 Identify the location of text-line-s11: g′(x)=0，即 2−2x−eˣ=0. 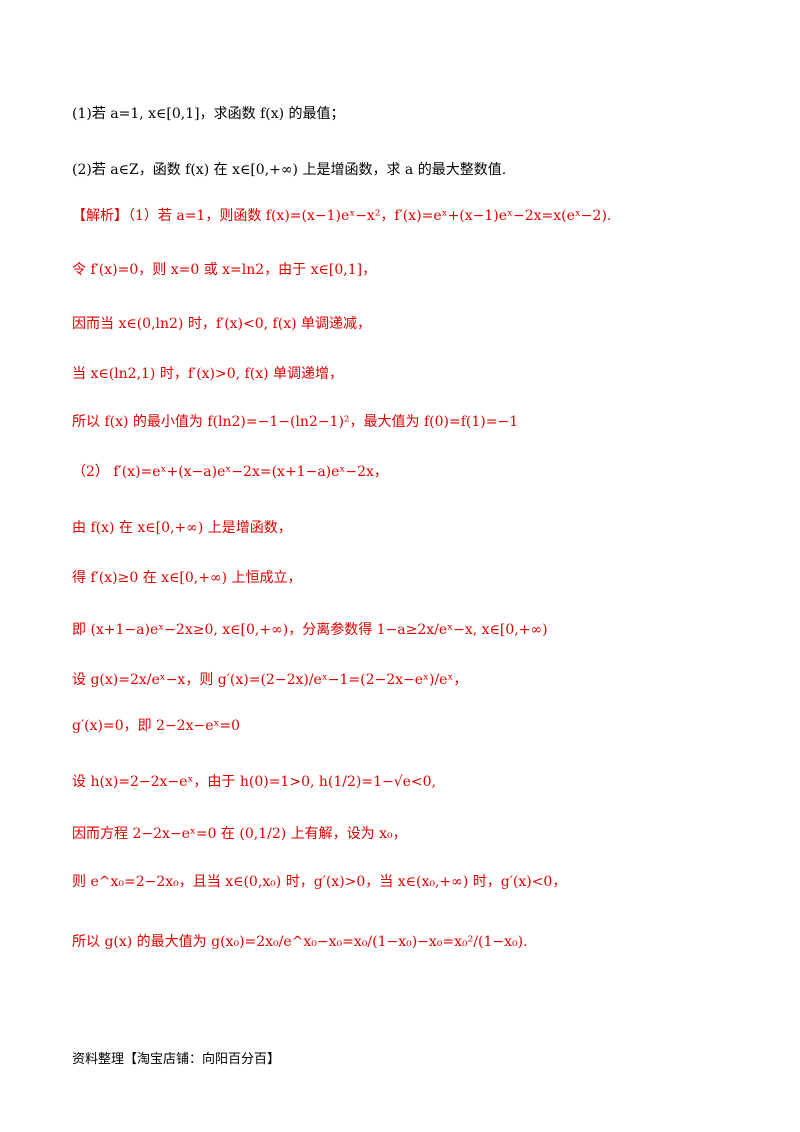
(156, 726).